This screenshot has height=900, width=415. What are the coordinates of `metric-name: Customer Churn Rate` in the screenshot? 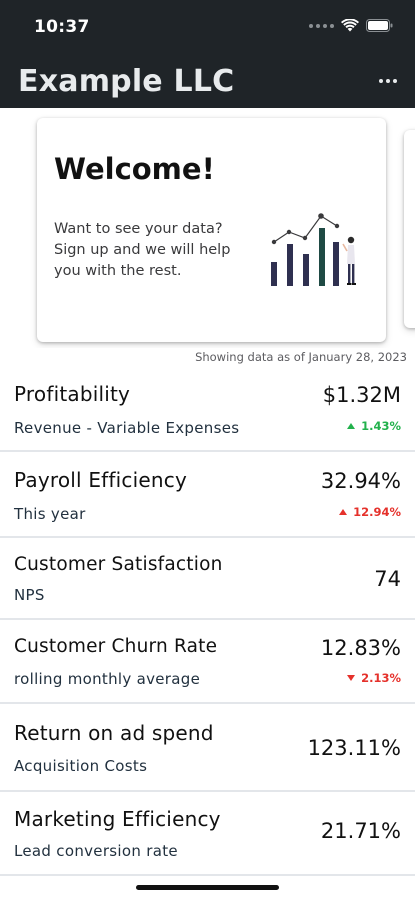 It's located at (116, 646).